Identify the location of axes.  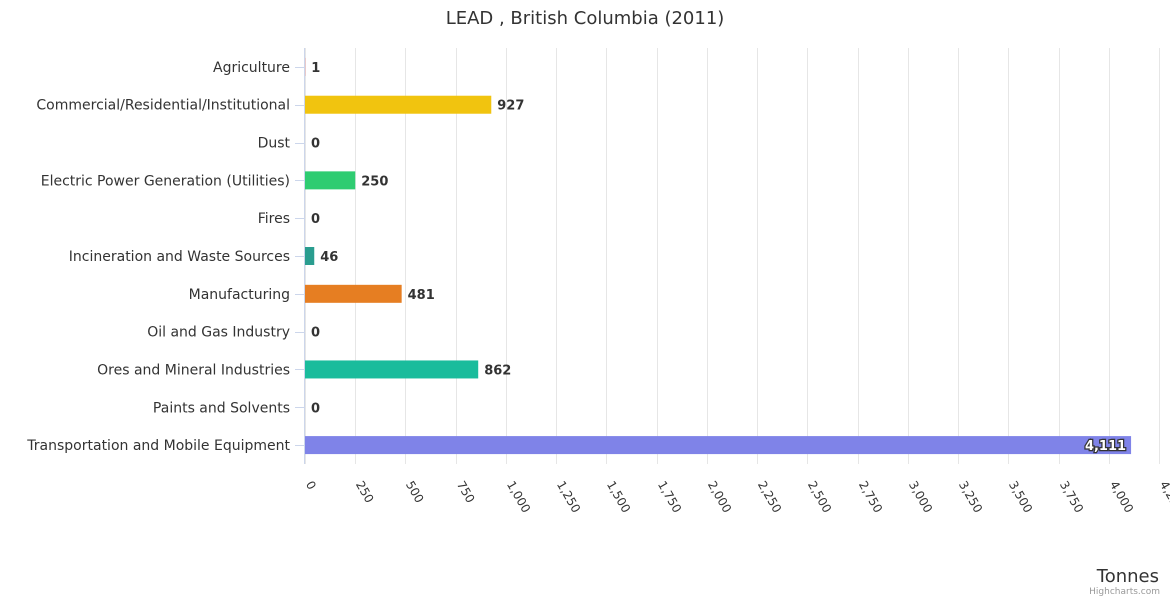
(300, 256).